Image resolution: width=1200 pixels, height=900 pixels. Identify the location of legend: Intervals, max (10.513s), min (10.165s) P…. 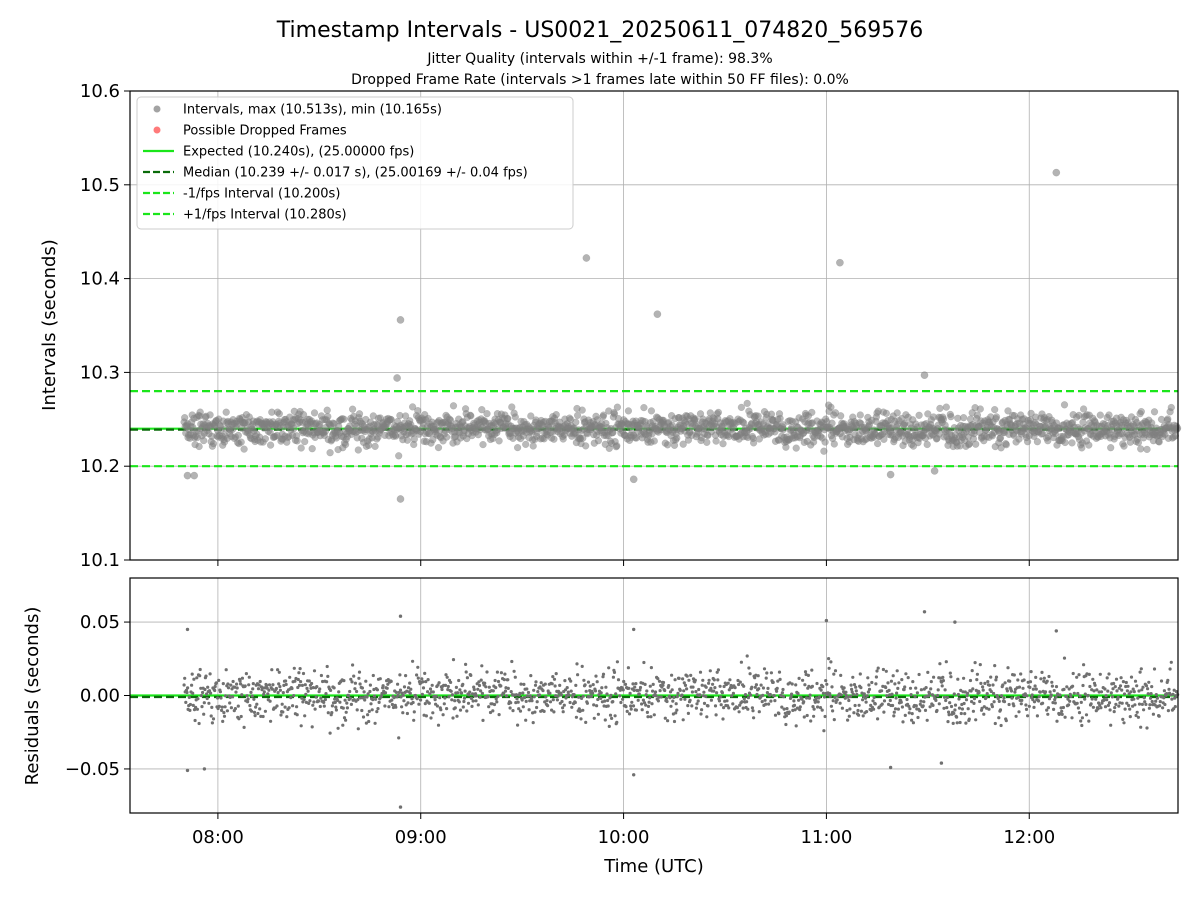
(355, 163).